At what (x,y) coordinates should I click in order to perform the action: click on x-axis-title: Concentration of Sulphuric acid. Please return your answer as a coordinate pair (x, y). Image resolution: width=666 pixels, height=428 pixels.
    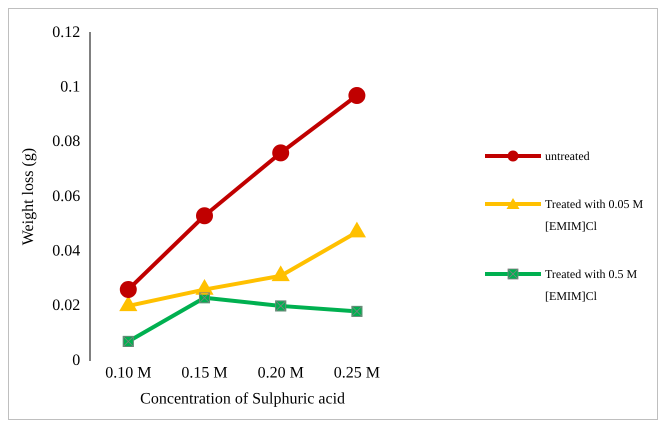
    Looking at the image, I should click on (243, 399).